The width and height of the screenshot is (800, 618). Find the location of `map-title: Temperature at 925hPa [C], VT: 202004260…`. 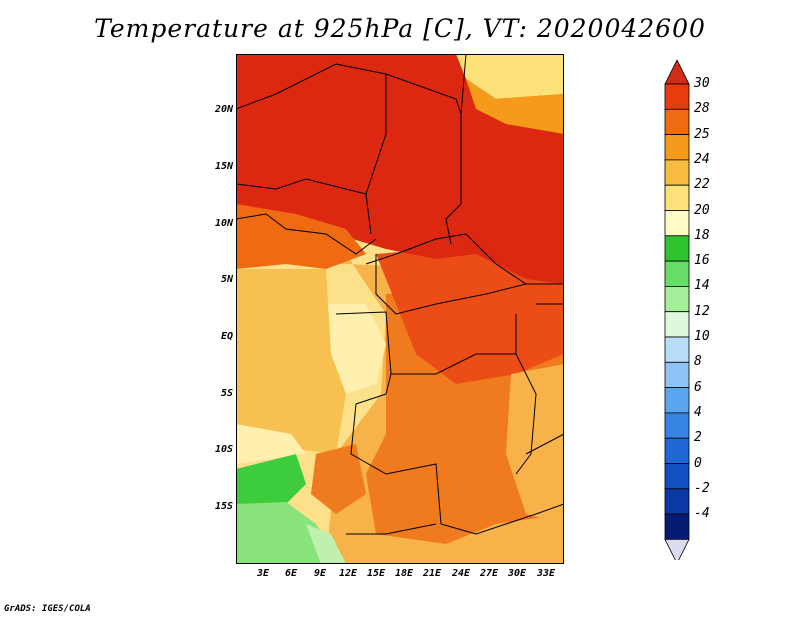

map-title: Temperature at 925hPa [C], VT: 202004260… is located at coordinates (400, 28).